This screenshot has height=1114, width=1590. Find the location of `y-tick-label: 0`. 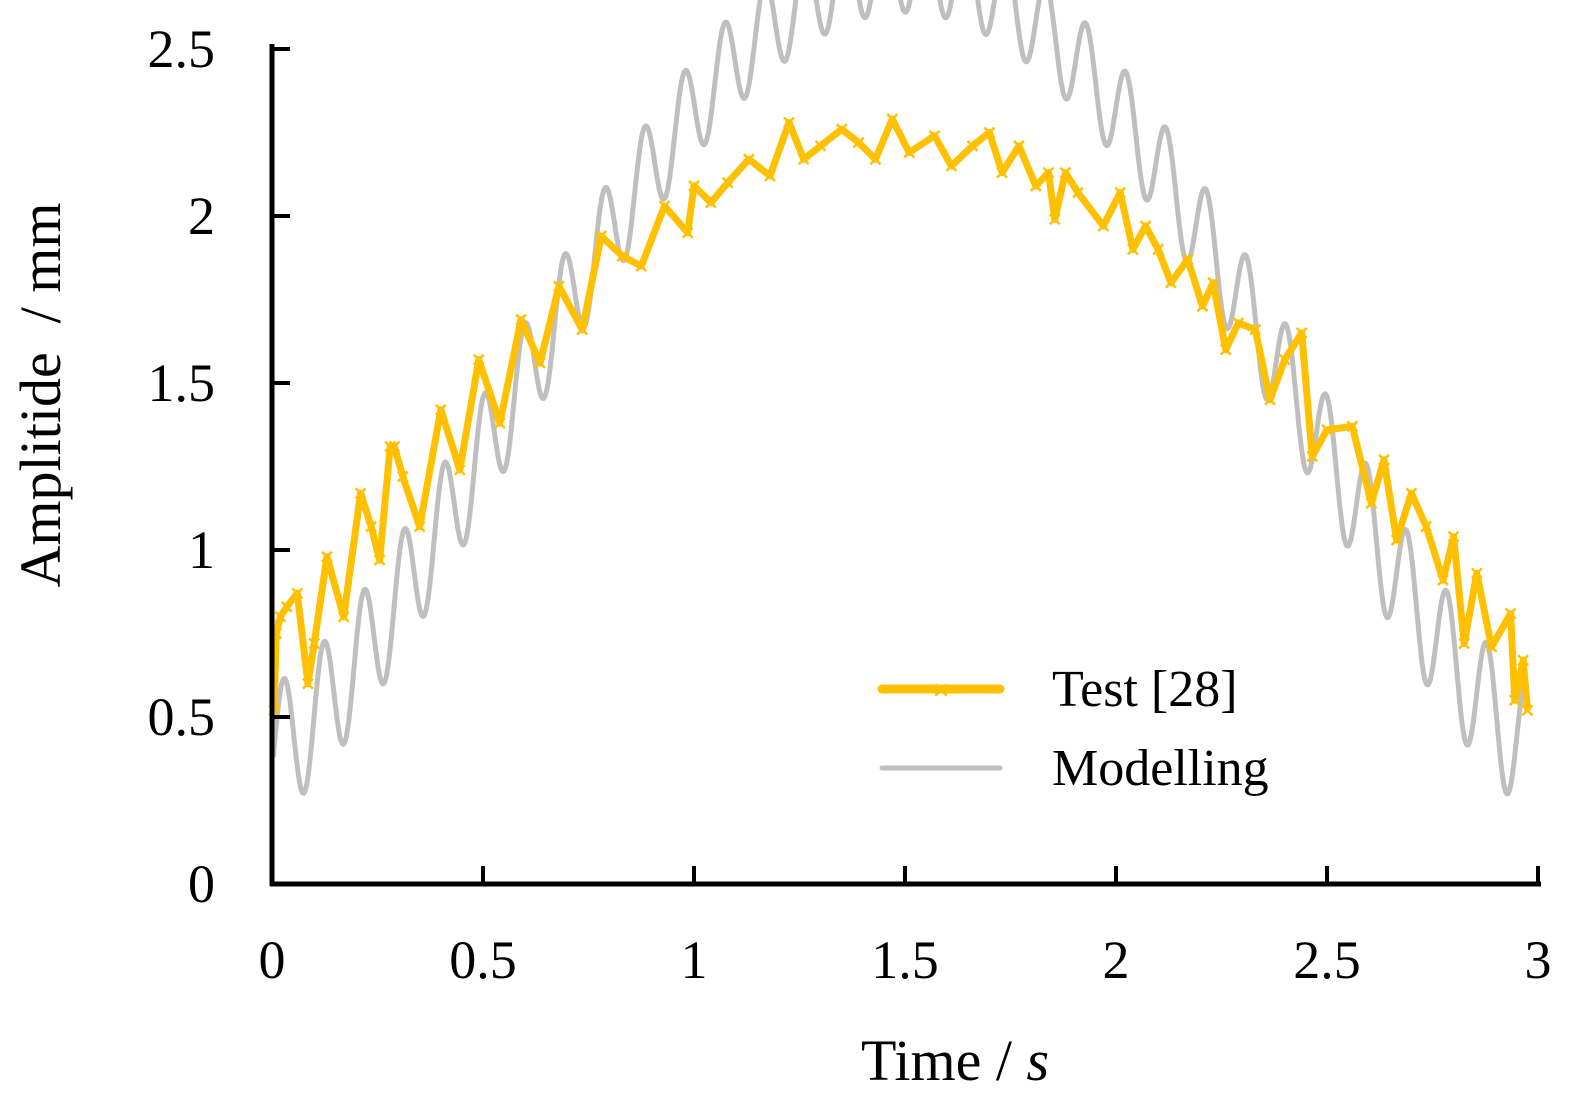

y-tick-label: 0 is located at coordinates (201, 884).